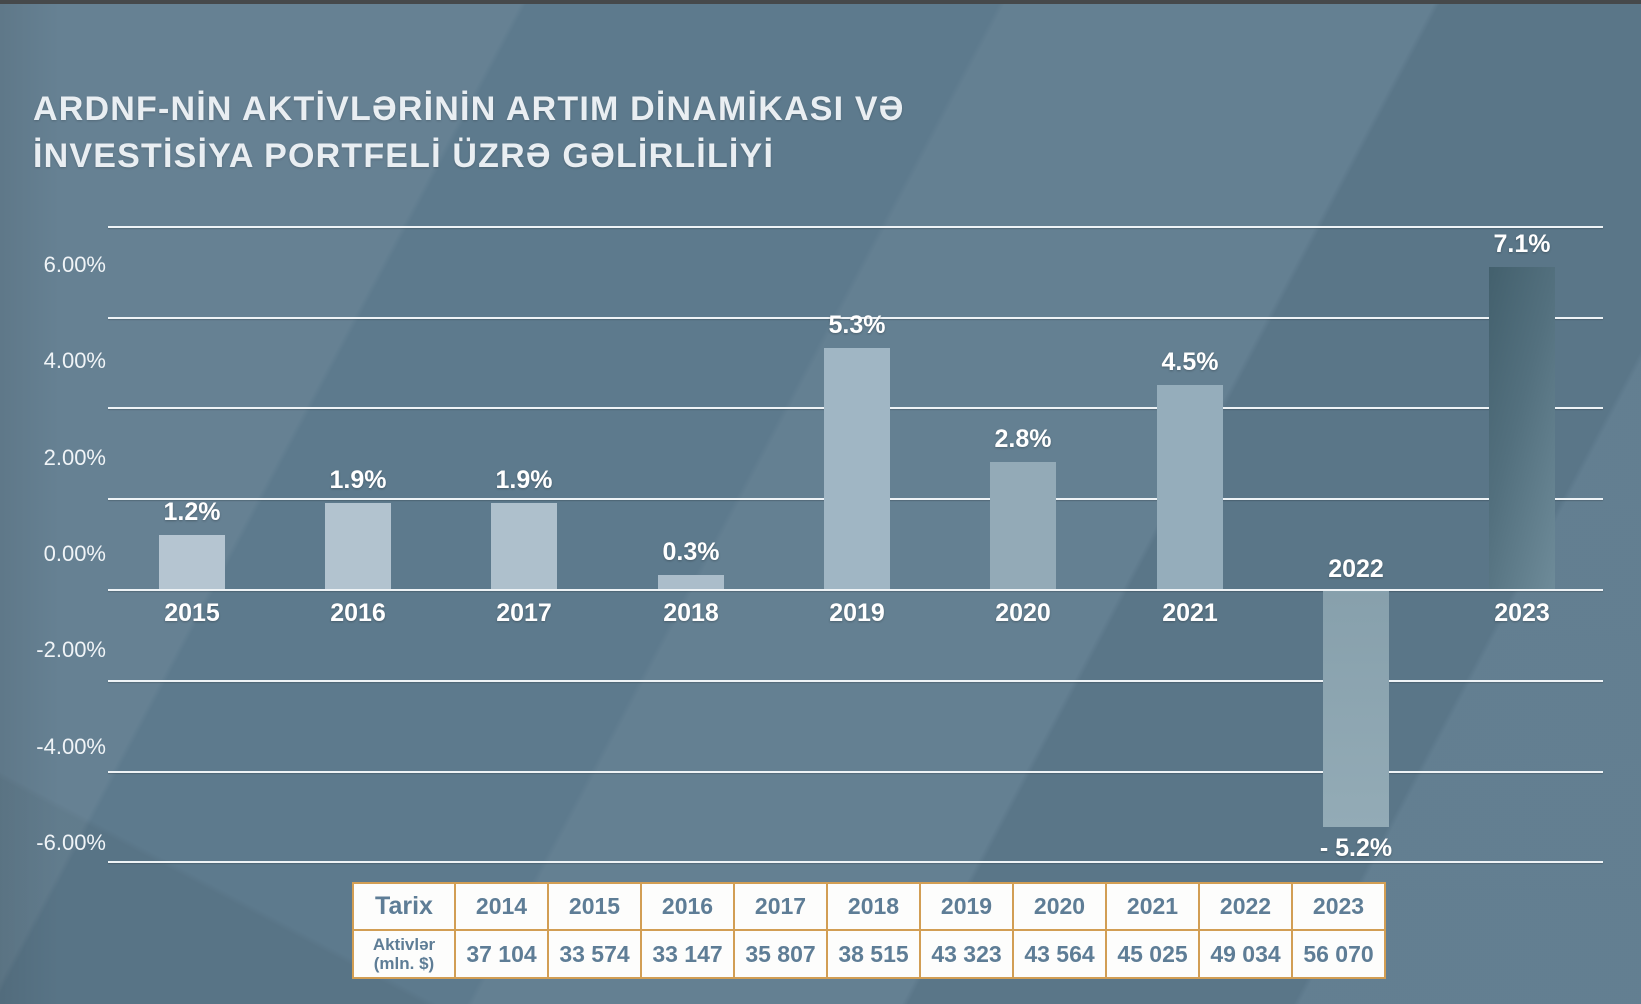 The image size is (1641, 1004). I want to click on table-header-cell-2022: 2022, so click(1245, 906).